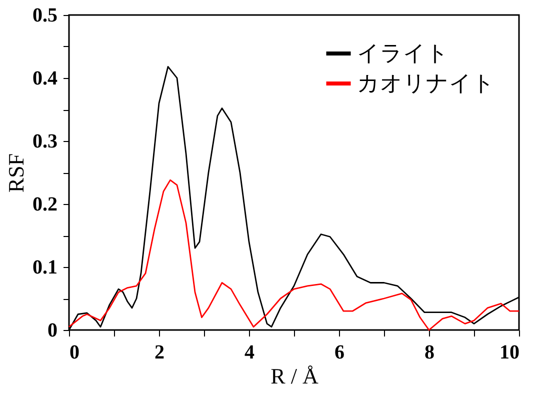  I want to click on y-tick-label: 0.2, so click(45, 205).